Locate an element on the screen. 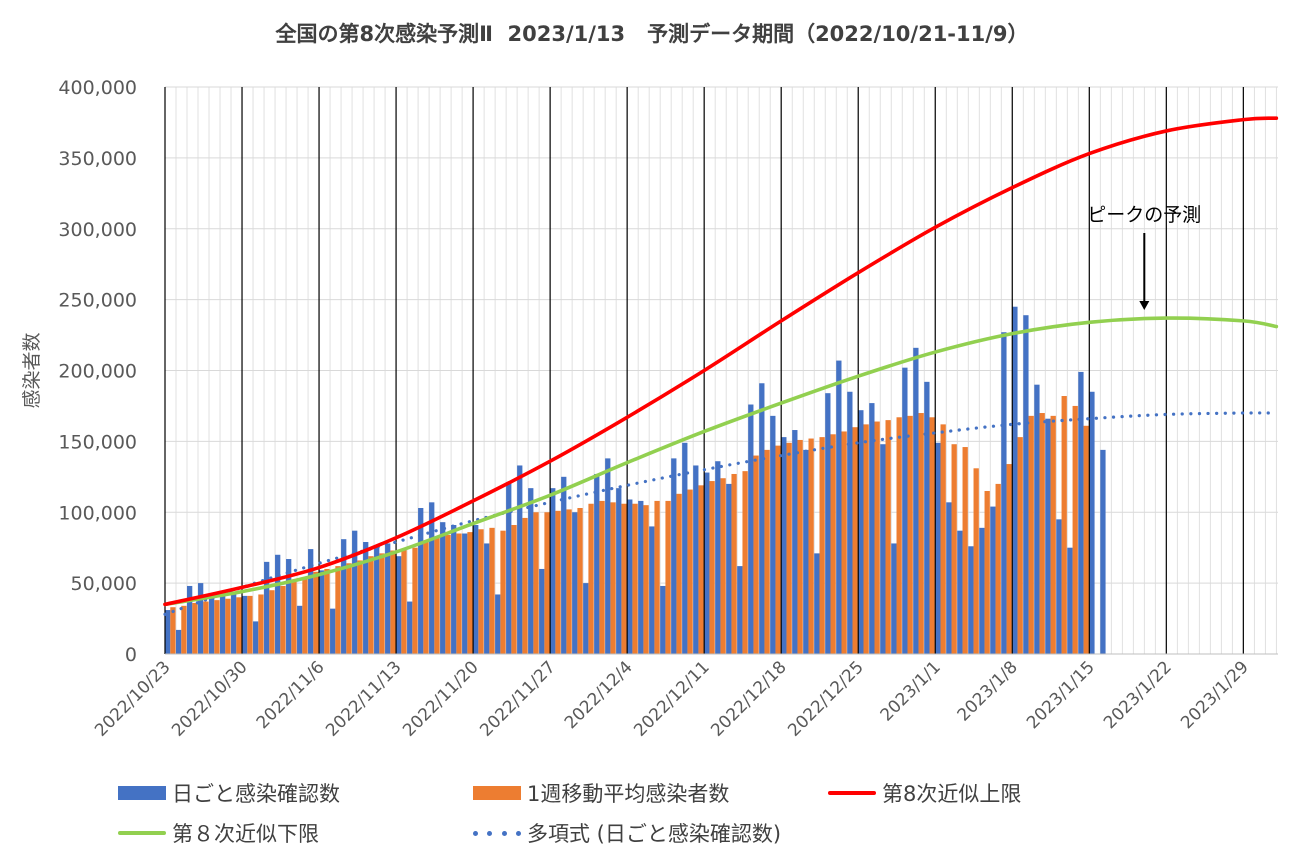 The width and height of the screenshot is (1304, 848). x-tick-label: 2023/1/1 is located at coordinates (911, 691).